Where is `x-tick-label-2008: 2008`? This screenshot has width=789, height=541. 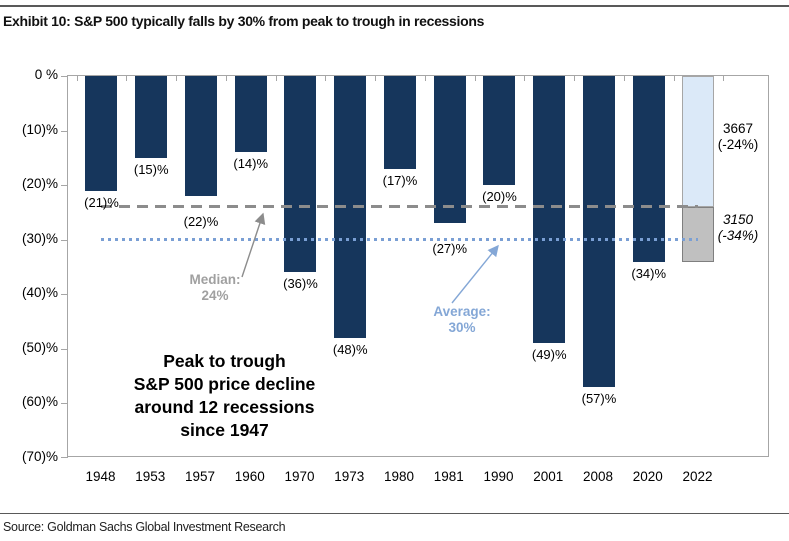
x-tick-label-2008: 2008 is located at coordinates (597, 476).